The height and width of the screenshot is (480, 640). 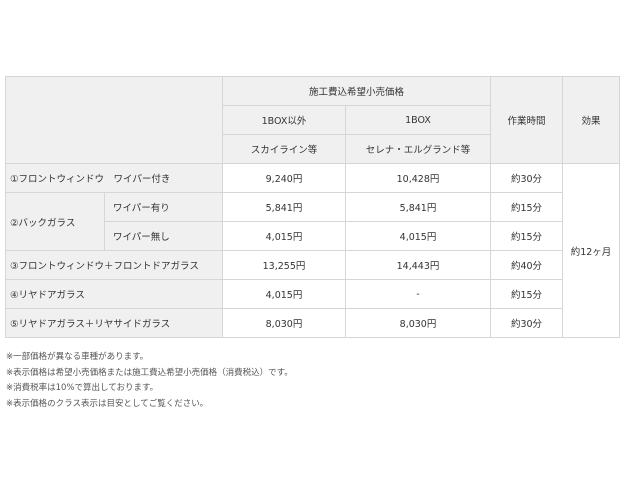 I want to click on time: 約40分, so click(x=527, y=265).